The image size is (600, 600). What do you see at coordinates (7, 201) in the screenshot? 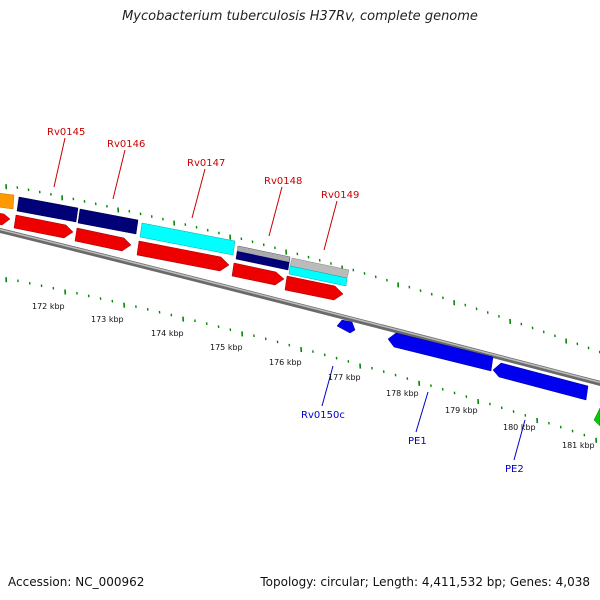
I see `orange-feature` at bounding box center [7, 201].